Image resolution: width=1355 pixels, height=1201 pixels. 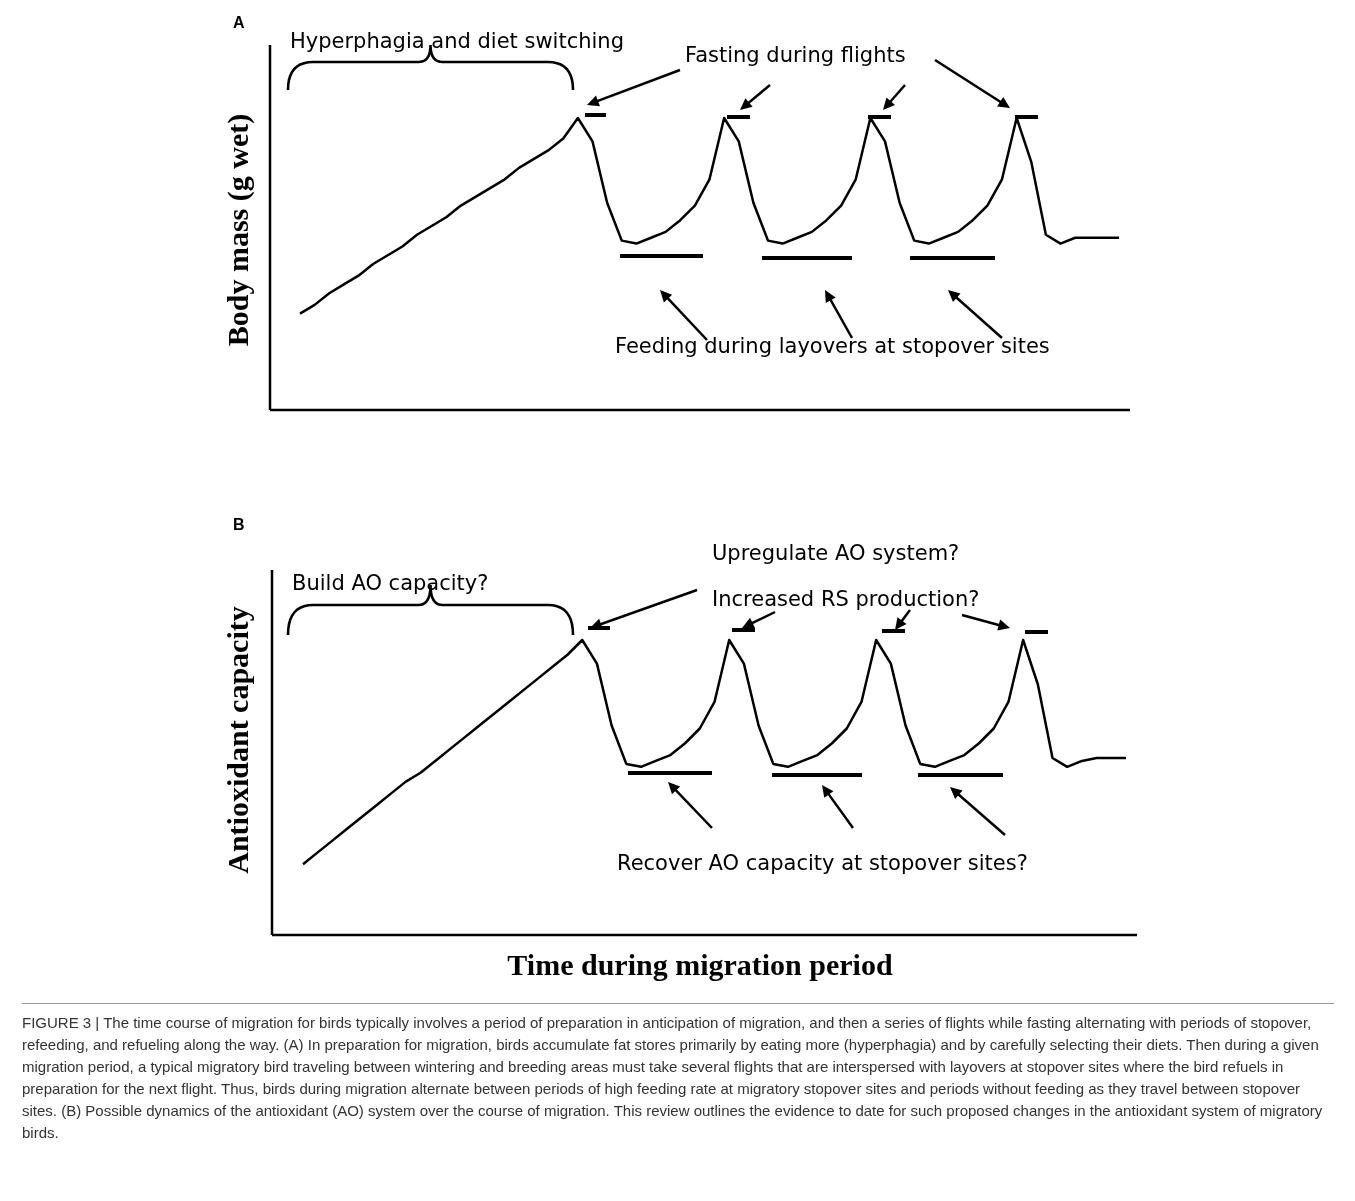 What do you see at coordinates (836, 553) in the screenshot?
I see `text: Upregulate AO system?` at bounding box center [836, 553].